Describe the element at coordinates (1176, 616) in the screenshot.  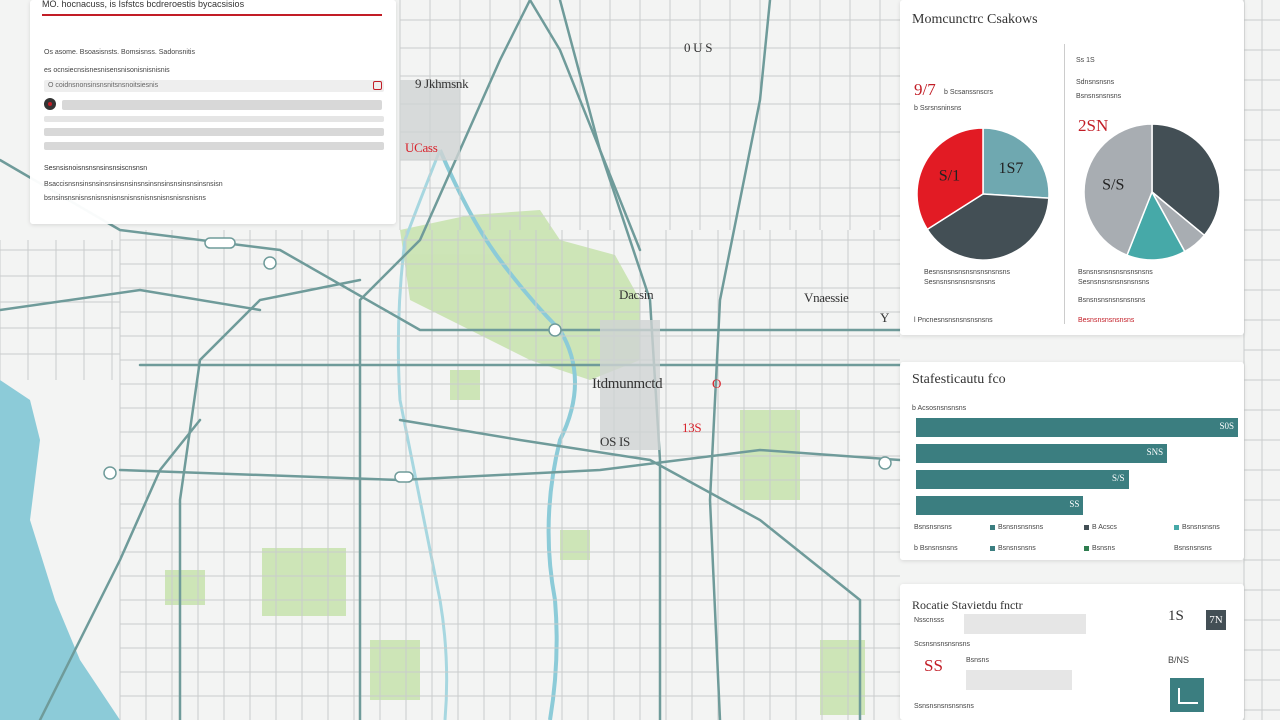
I see `stat-value: 1S` at that location.